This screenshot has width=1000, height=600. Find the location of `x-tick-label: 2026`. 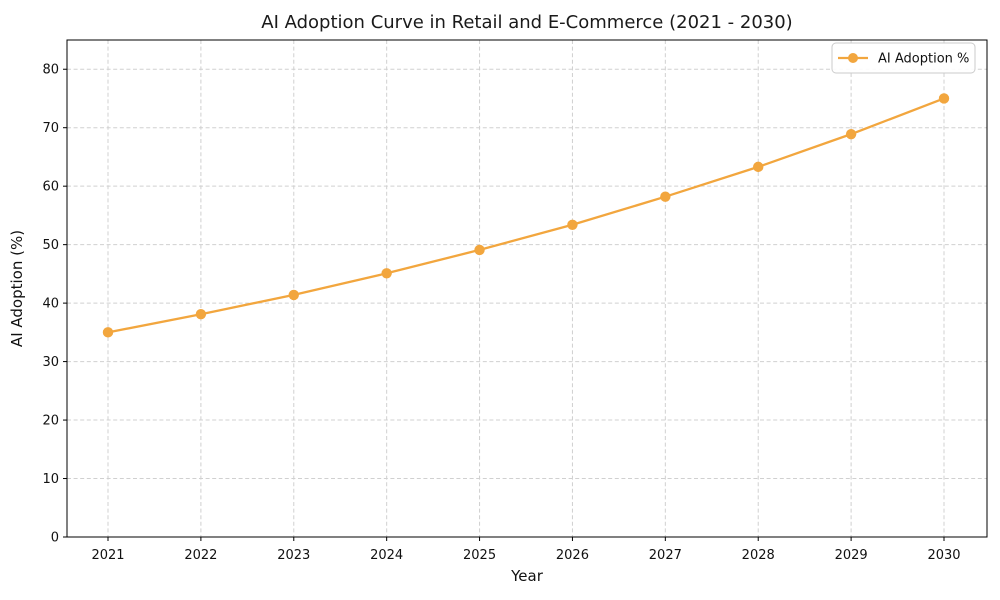

x-tick-label: 2026 is located at coordinates (572, 555).